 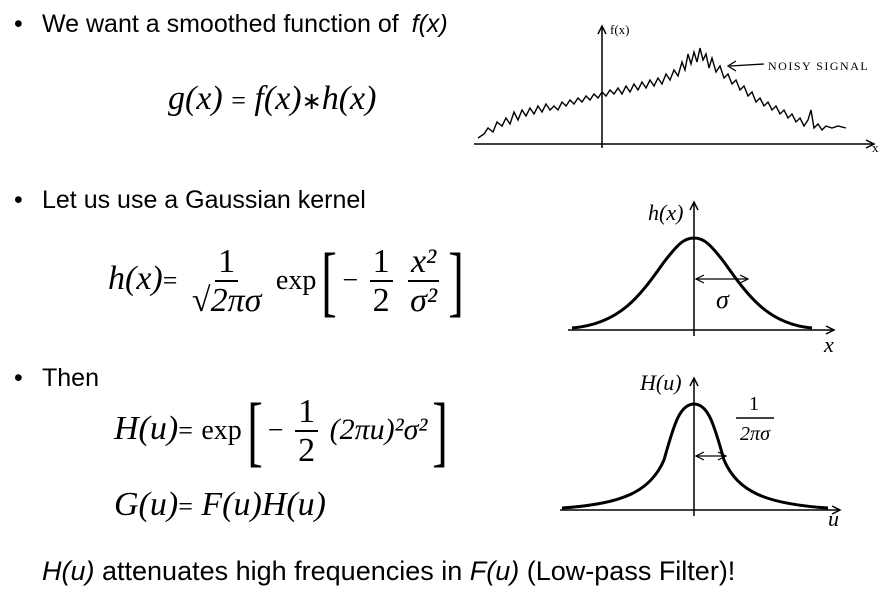 I want to click on annotation-leader, so click(x=747, y=65).